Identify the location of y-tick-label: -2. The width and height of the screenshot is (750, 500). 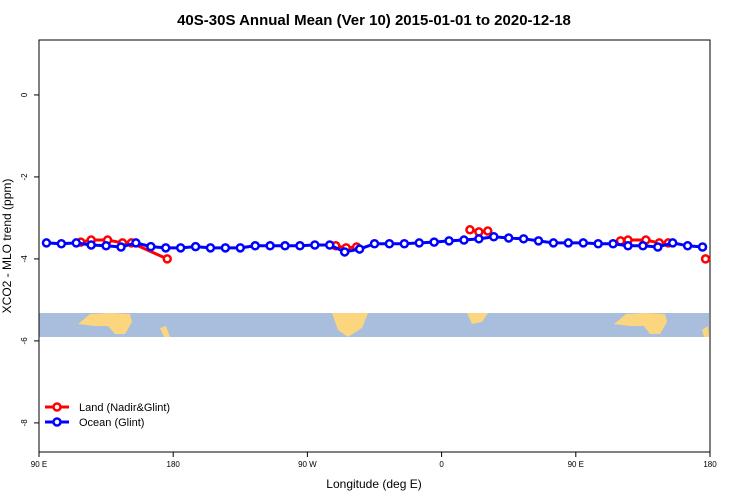
(24, 177).